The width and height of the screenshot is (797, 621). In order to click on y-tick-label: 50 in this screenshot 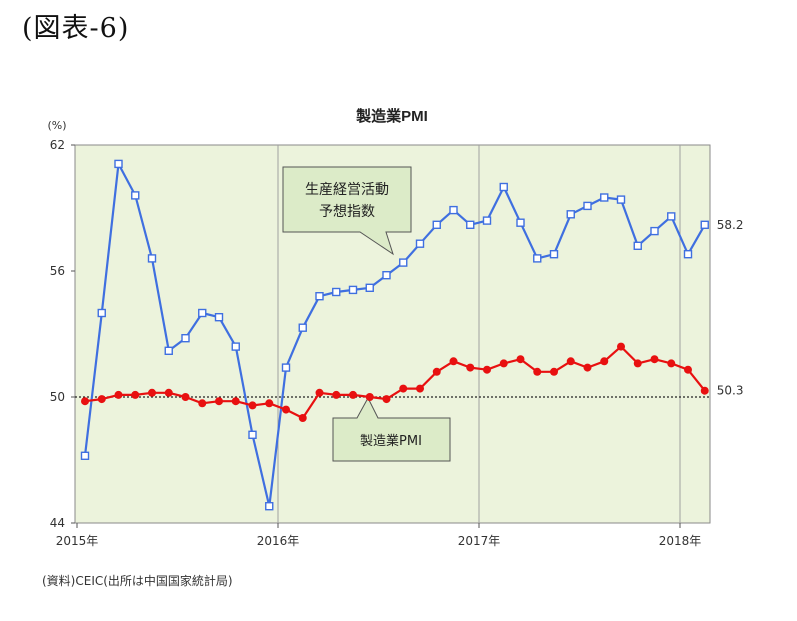, I will do `click(57, 397)`.